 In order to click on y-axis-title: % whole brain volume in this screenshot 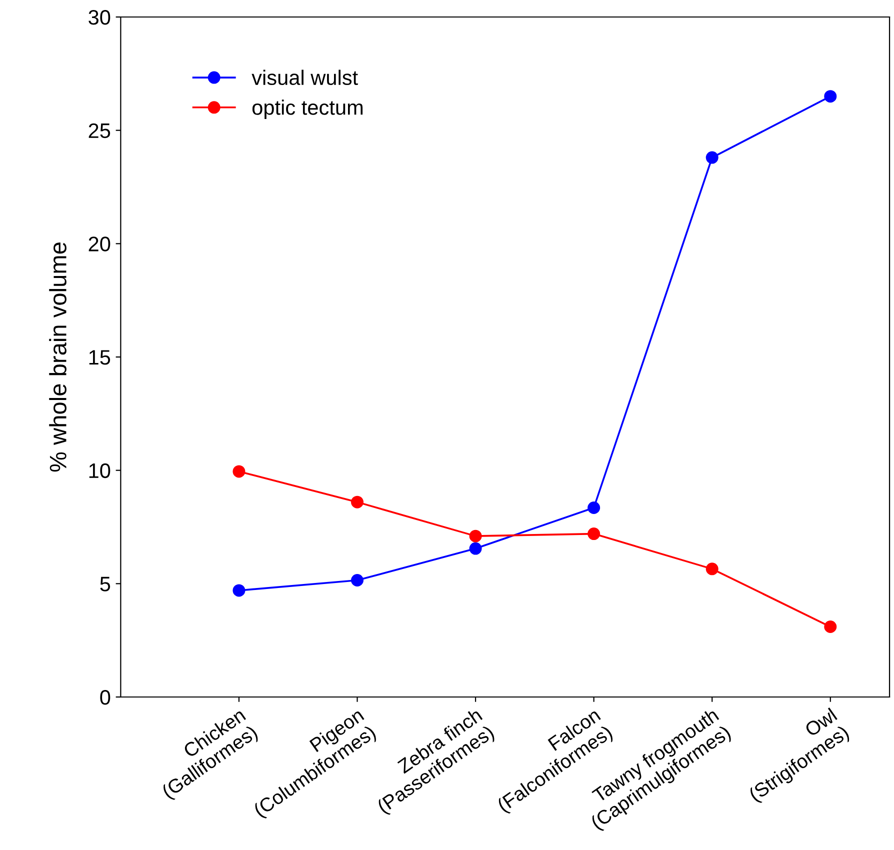, I will do `click(57, 357)`.